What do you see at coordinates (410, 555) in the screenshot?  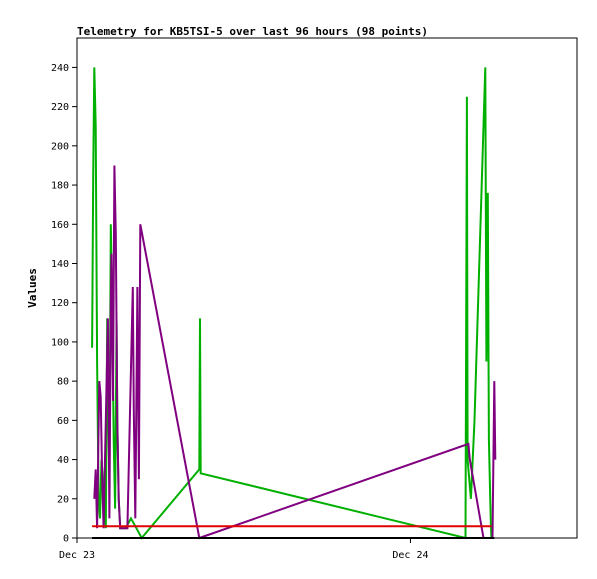 I see `x-tick-label: Dec 24` at bounding box center [410, 555].